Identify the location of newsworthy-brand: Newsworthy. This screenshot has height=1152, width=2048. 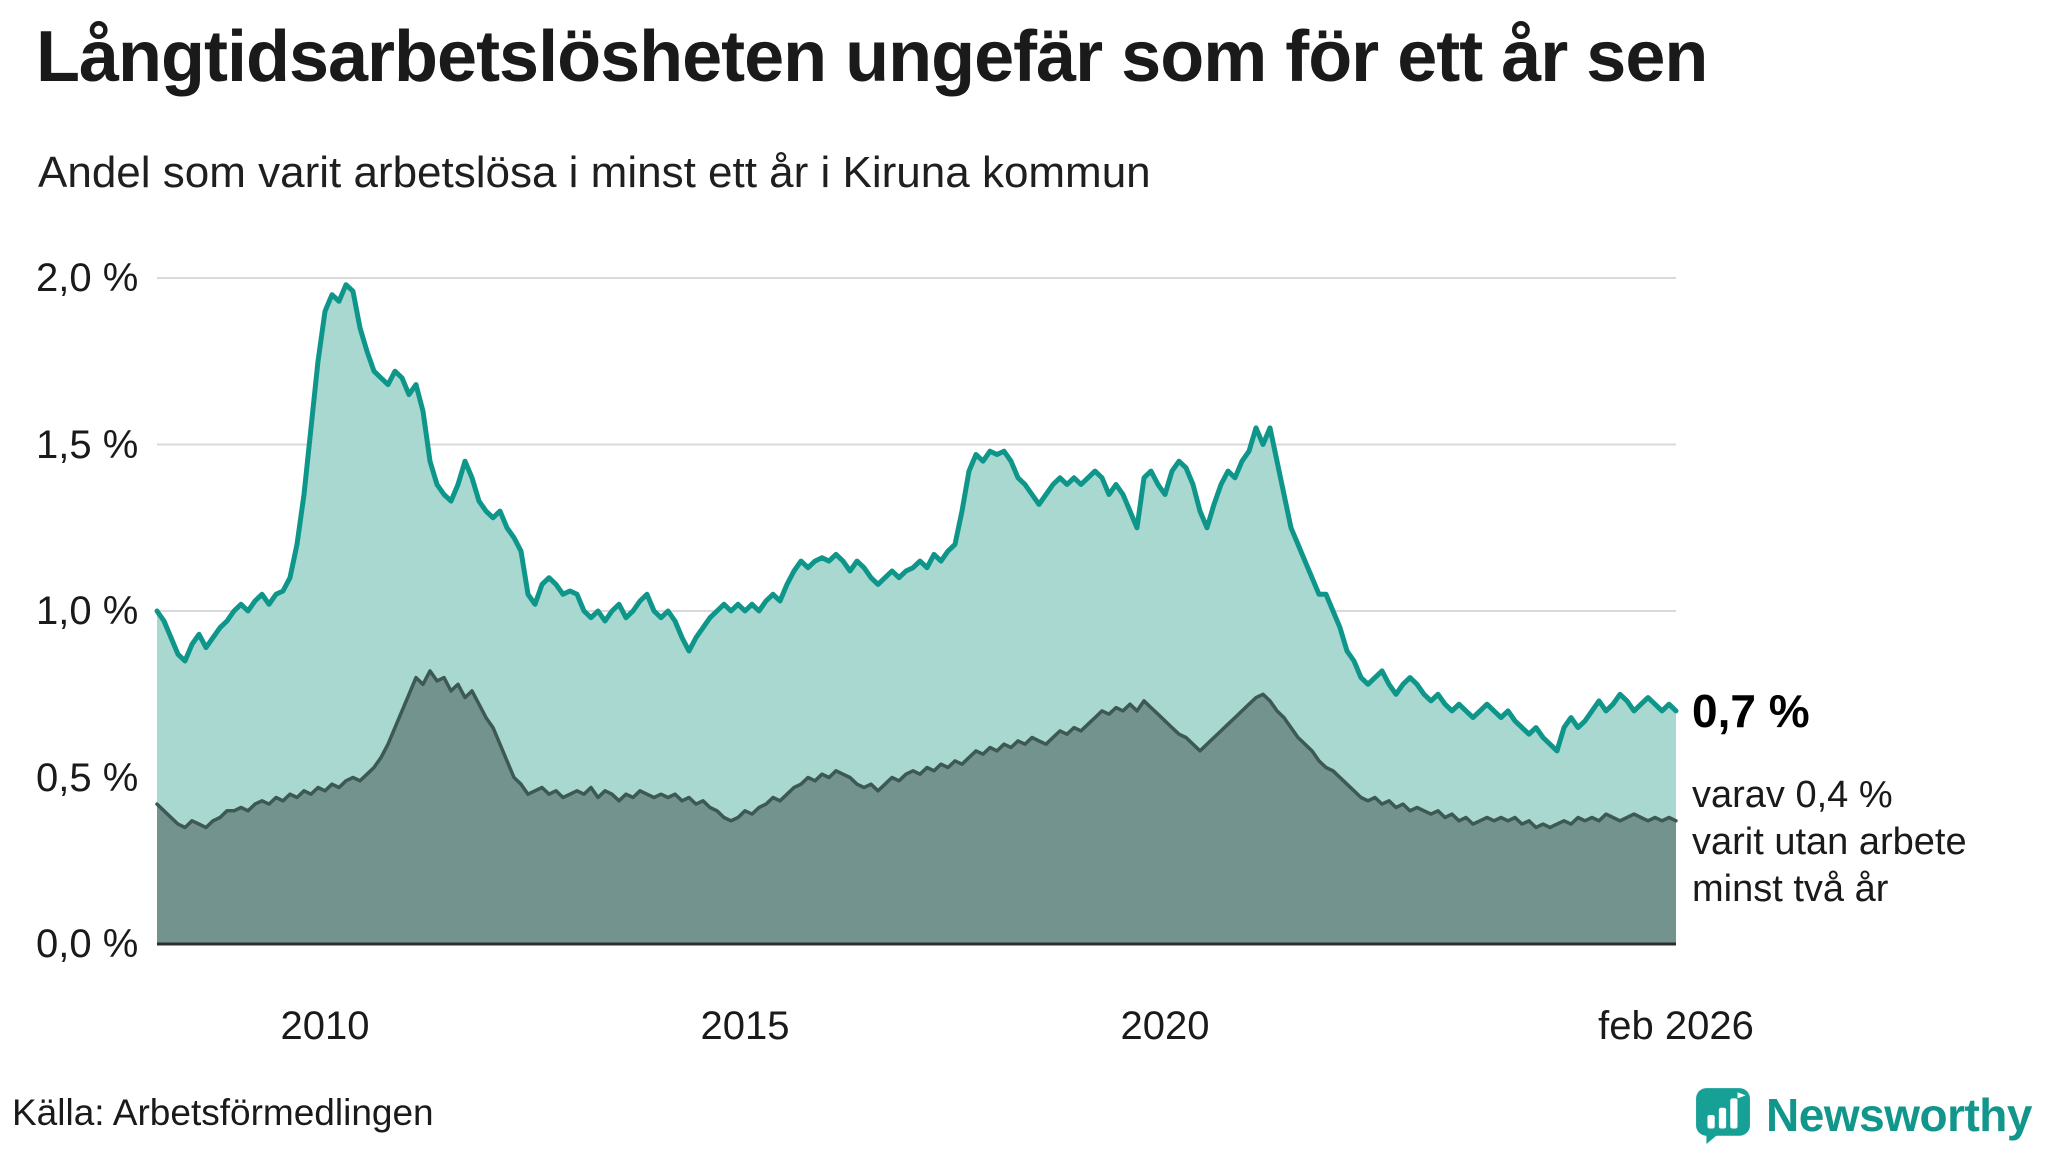
(1863, 1115).